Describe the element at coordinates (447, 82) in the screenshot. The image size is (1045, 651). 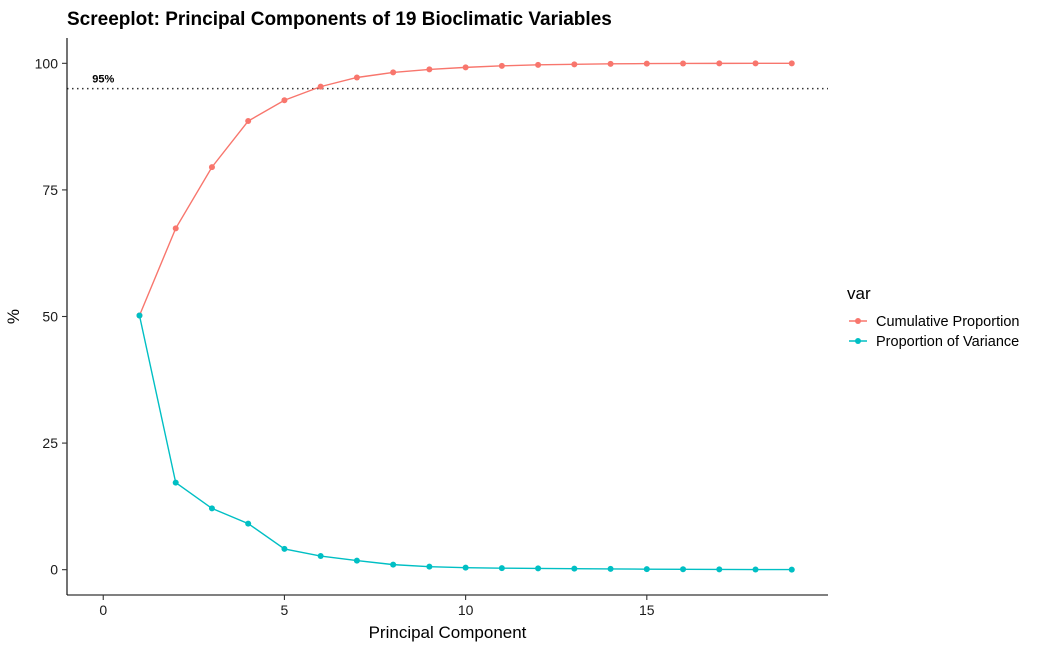
I see `reference-line-group: 95%` at that location.